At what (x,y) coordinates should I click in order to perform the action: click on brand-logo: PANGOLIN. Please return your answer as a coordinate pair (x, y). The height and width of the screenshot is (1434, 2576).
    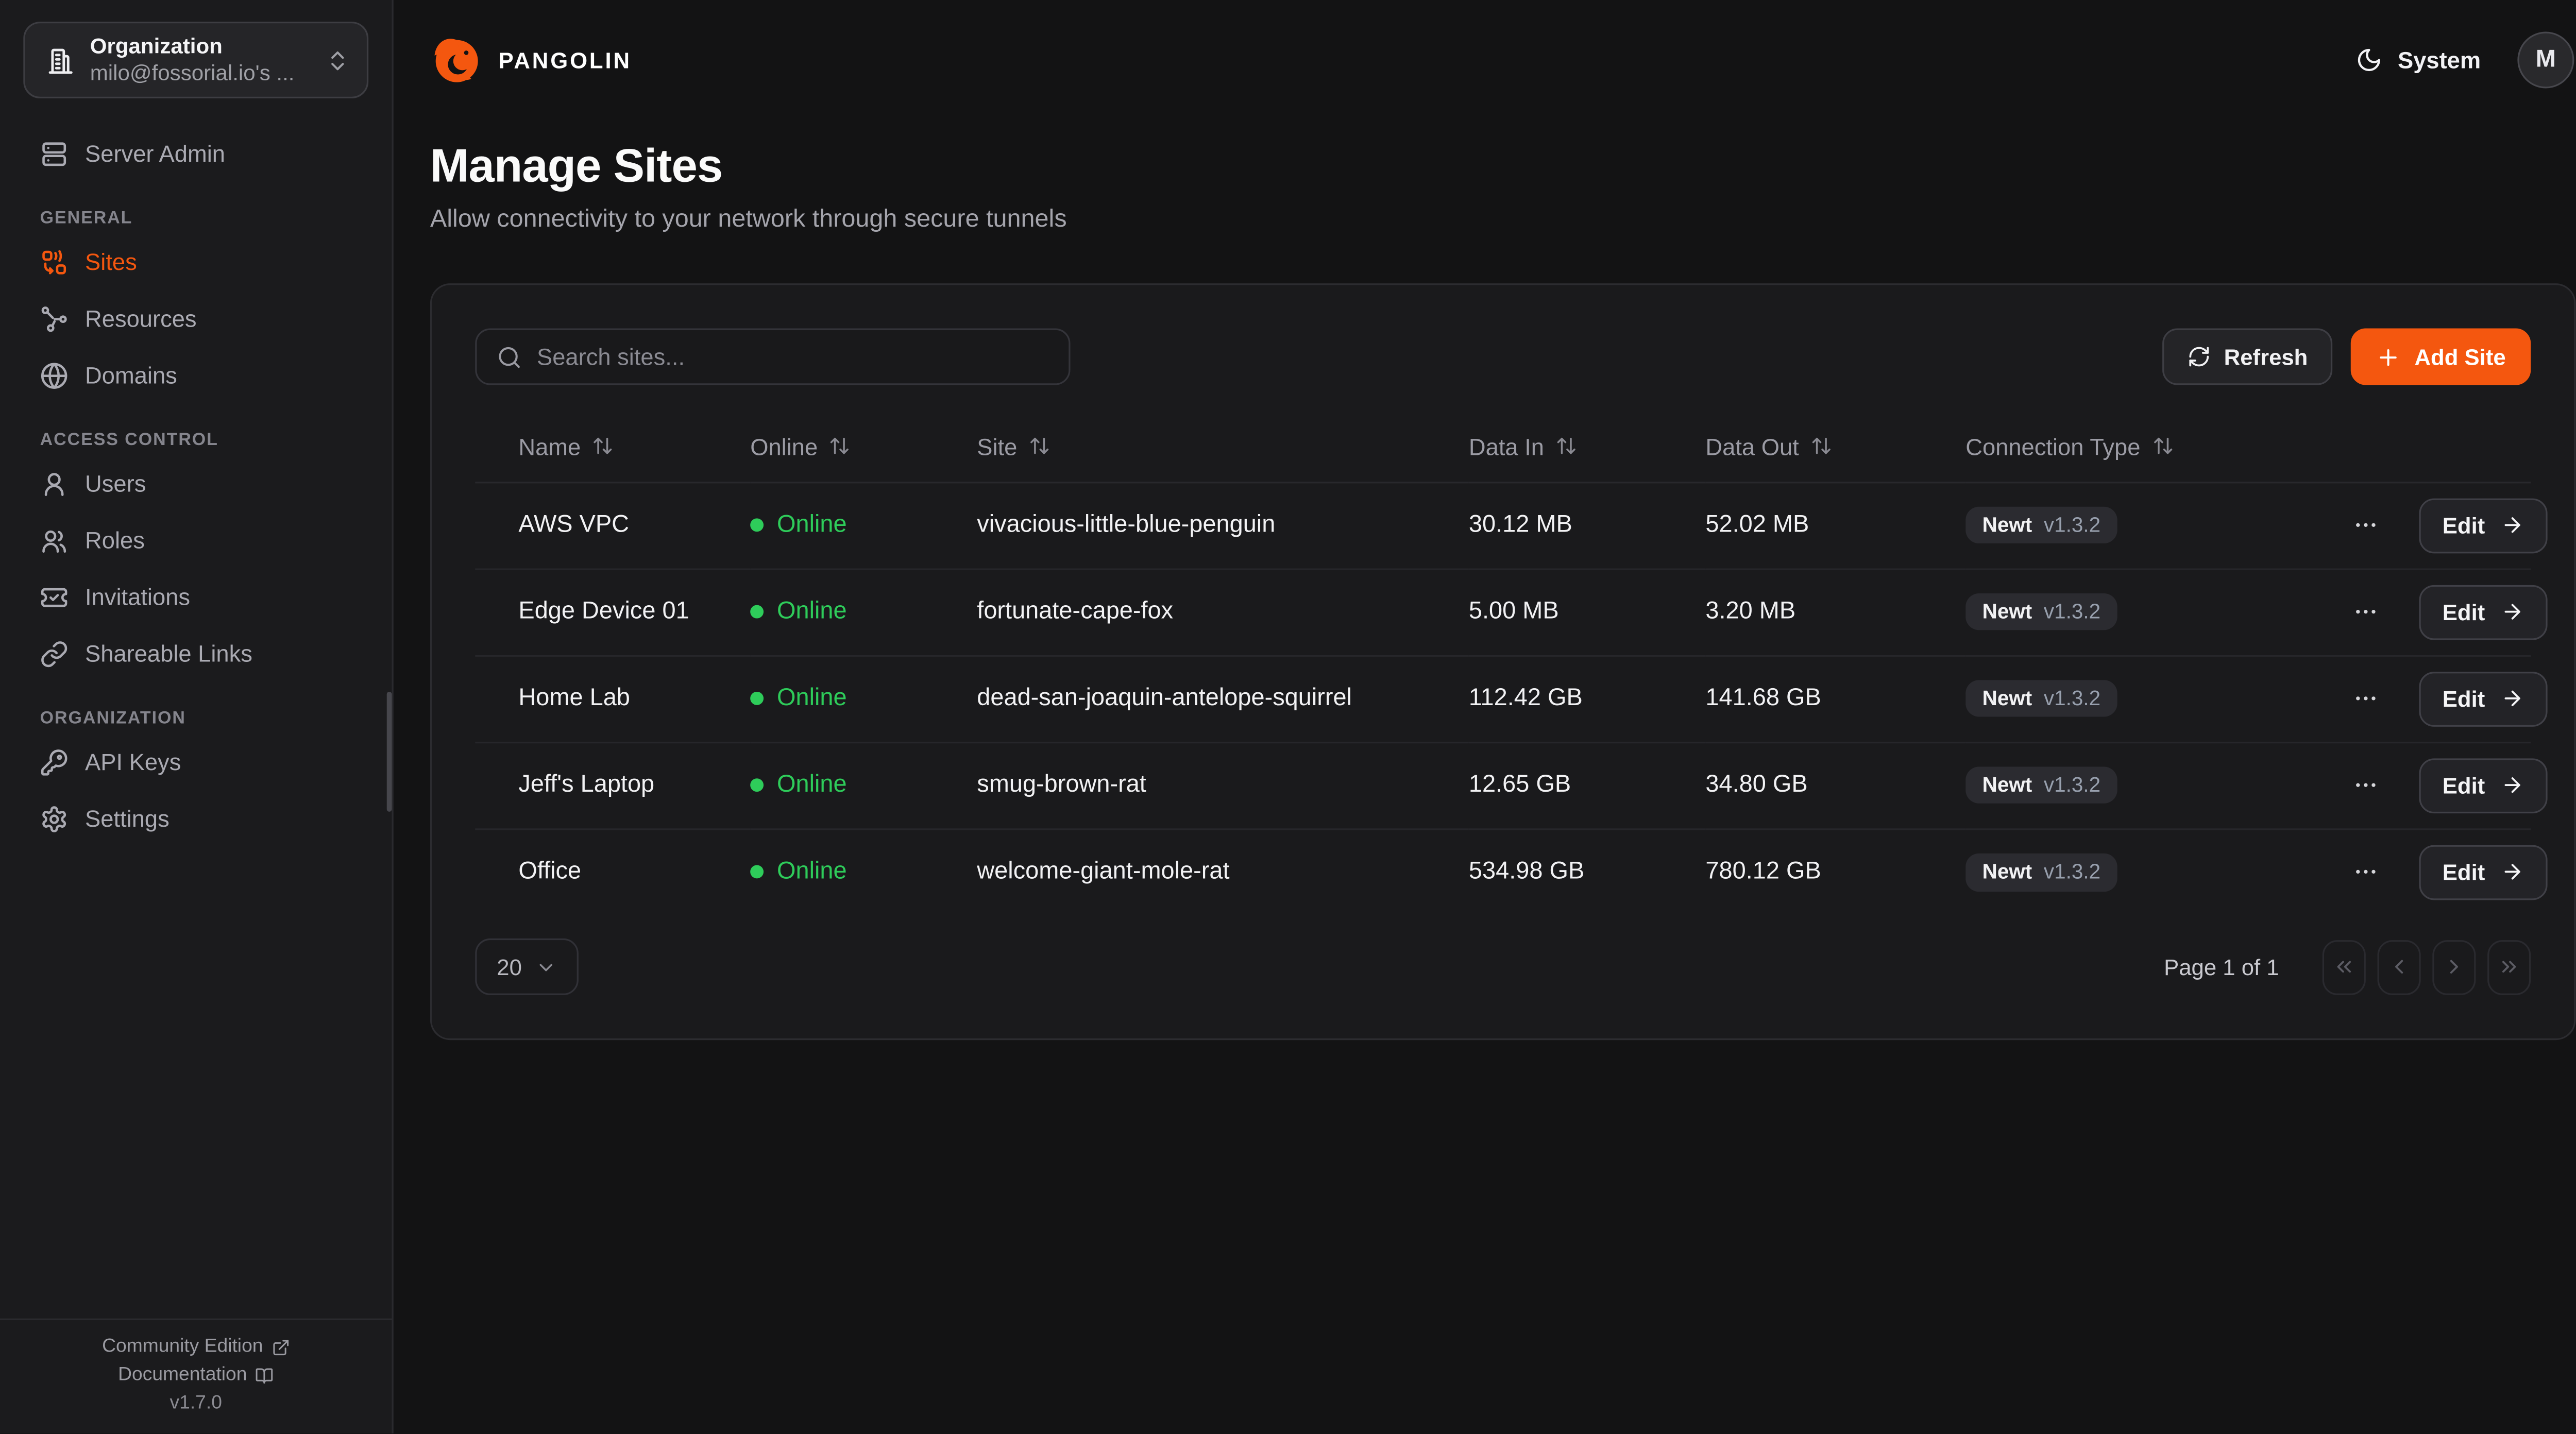
    Looking at the image, I should click on (531, 60).